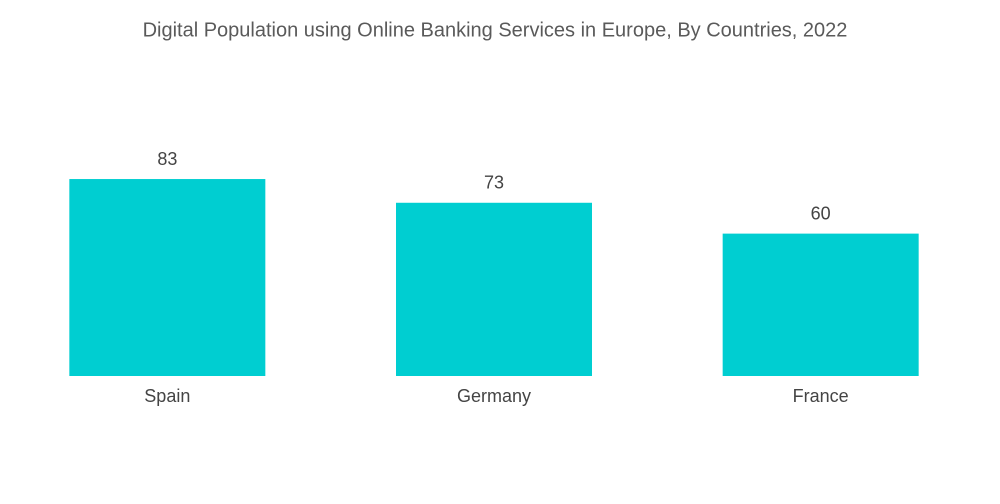 Image resolution: width=1000 pixels, height=504 pixels. Describe the element at coordinates (167, 159) in the screenshot. I see `data-label: 83` at that location.